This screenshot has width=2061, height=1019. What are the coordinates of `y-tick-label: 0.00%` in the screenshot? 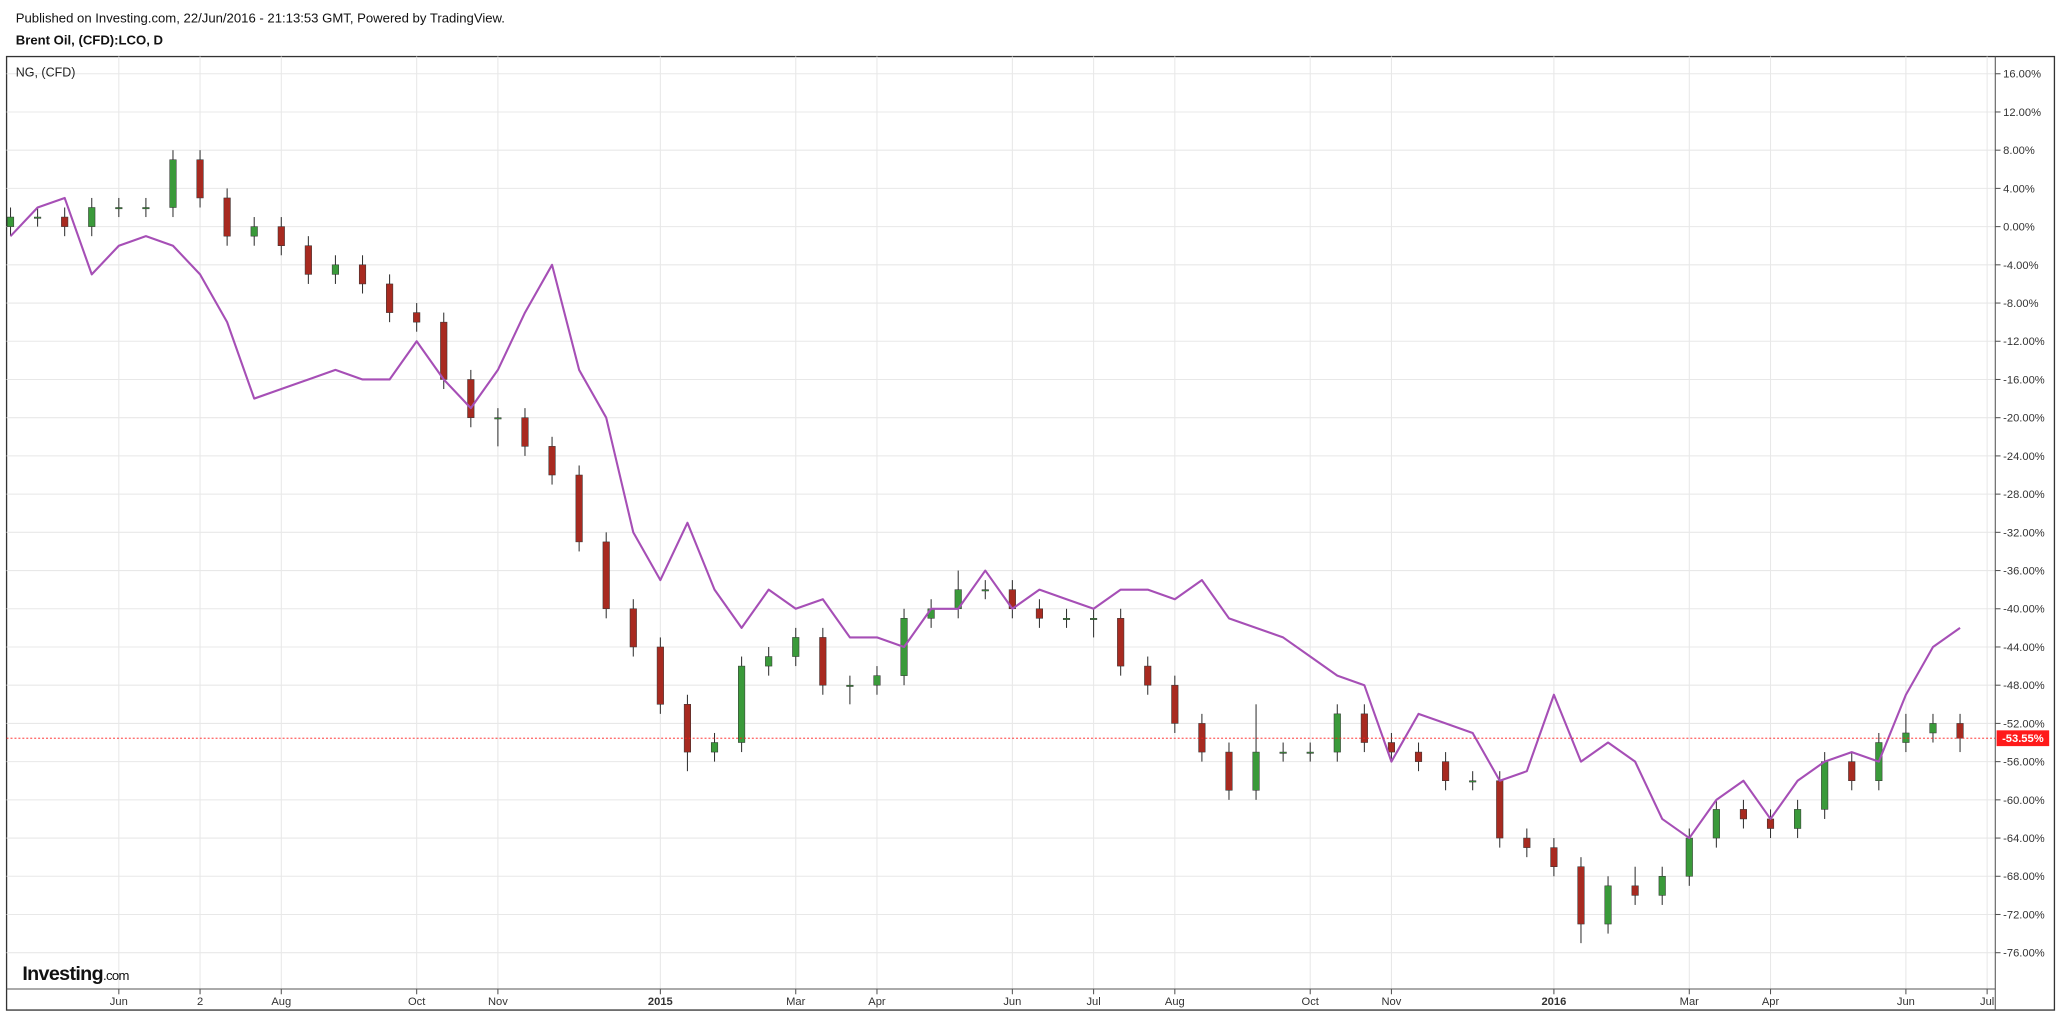 It's located at (2019, 228).